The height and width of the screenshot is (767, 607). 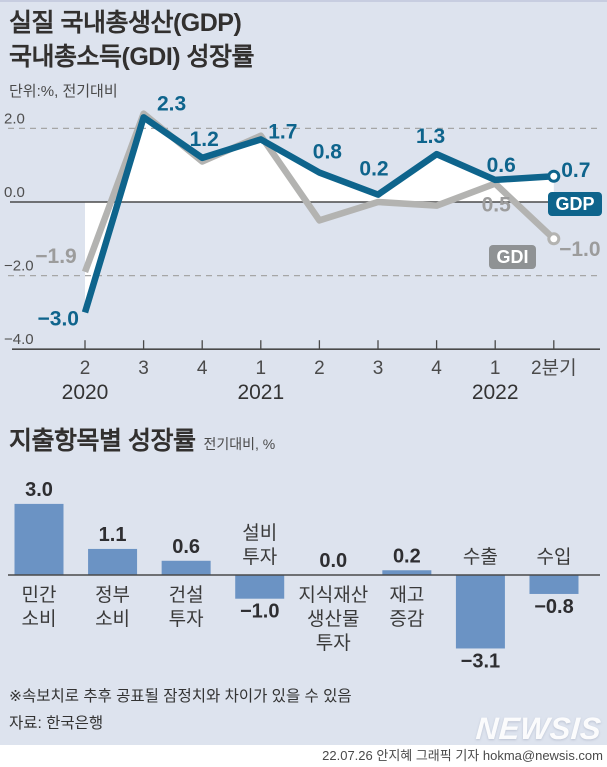 What do you see at coordinates (113, 535) in the screenshot?
I see `svg-text: 1.1` at bounding box center [113, 535].